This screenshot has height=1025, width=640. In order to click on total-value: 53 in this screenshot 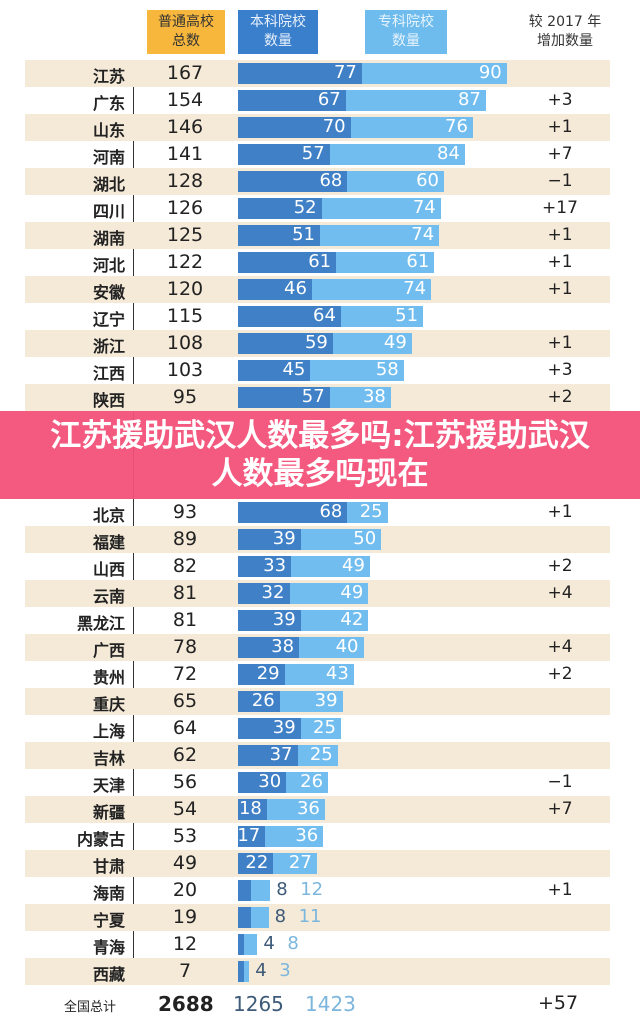, I will do `click(185, 836)`.